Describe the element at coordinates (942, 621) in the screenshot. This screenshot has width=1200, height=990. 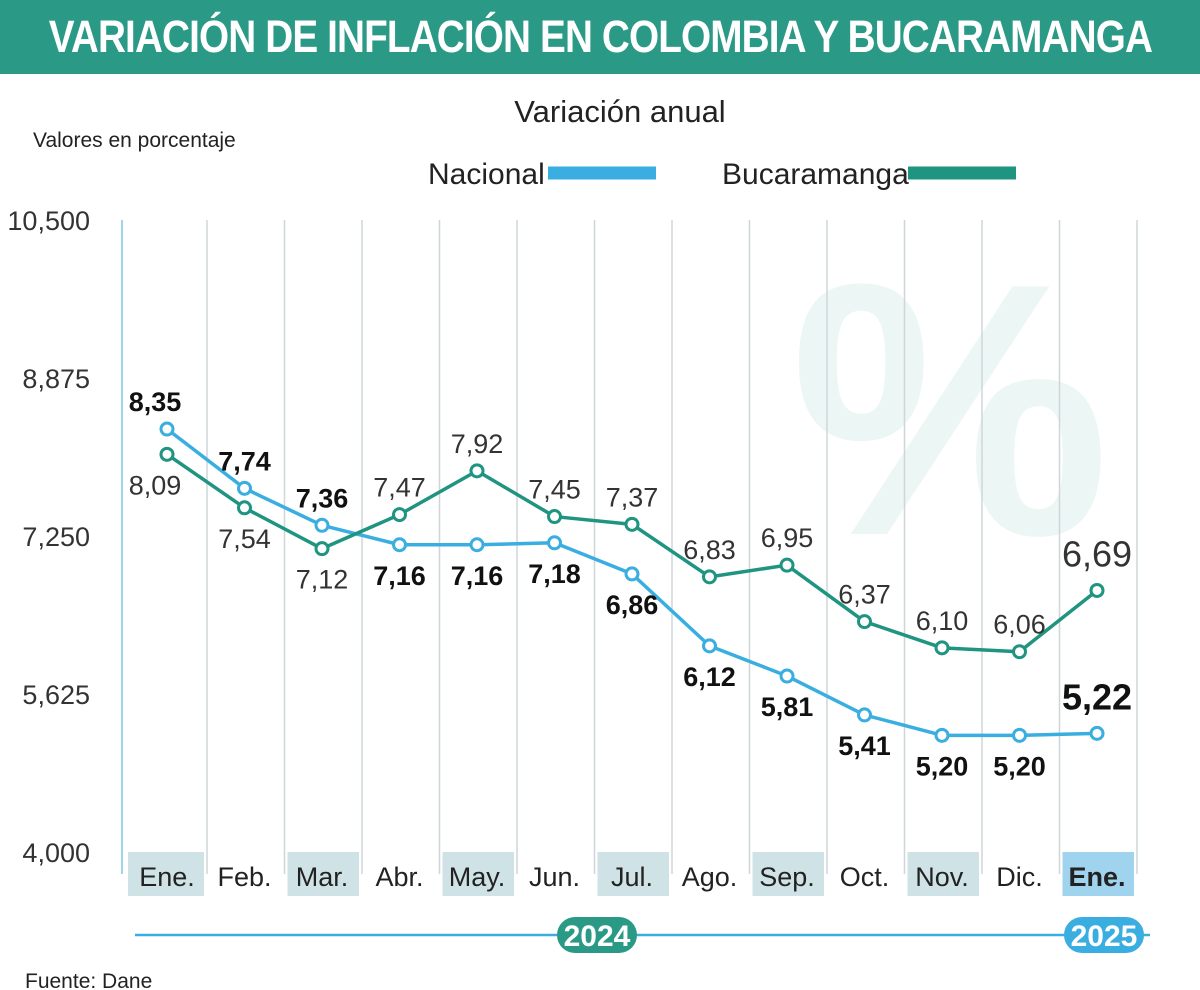
I see `data-label-bucaramanga: 6,10` at that location.